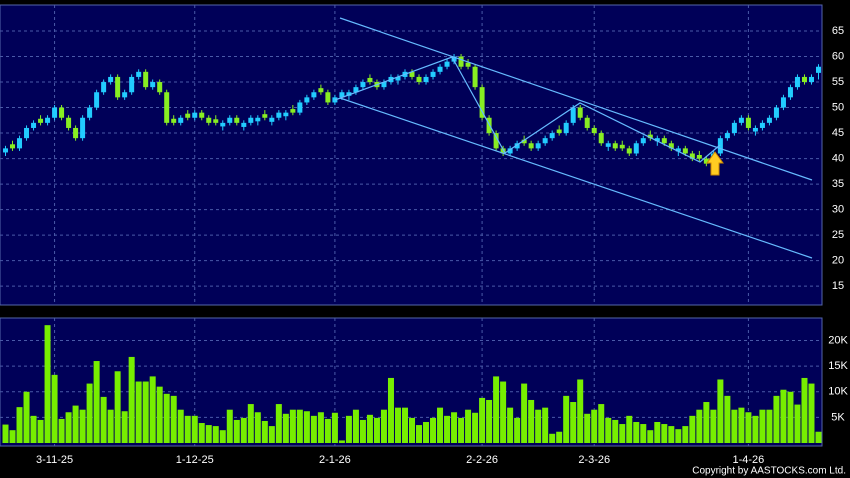 This screenshot has width=850, height=478. Describe the element at coordinates (838, 340) in the screenshot. I see `y-tick-label: 20K` at that location.